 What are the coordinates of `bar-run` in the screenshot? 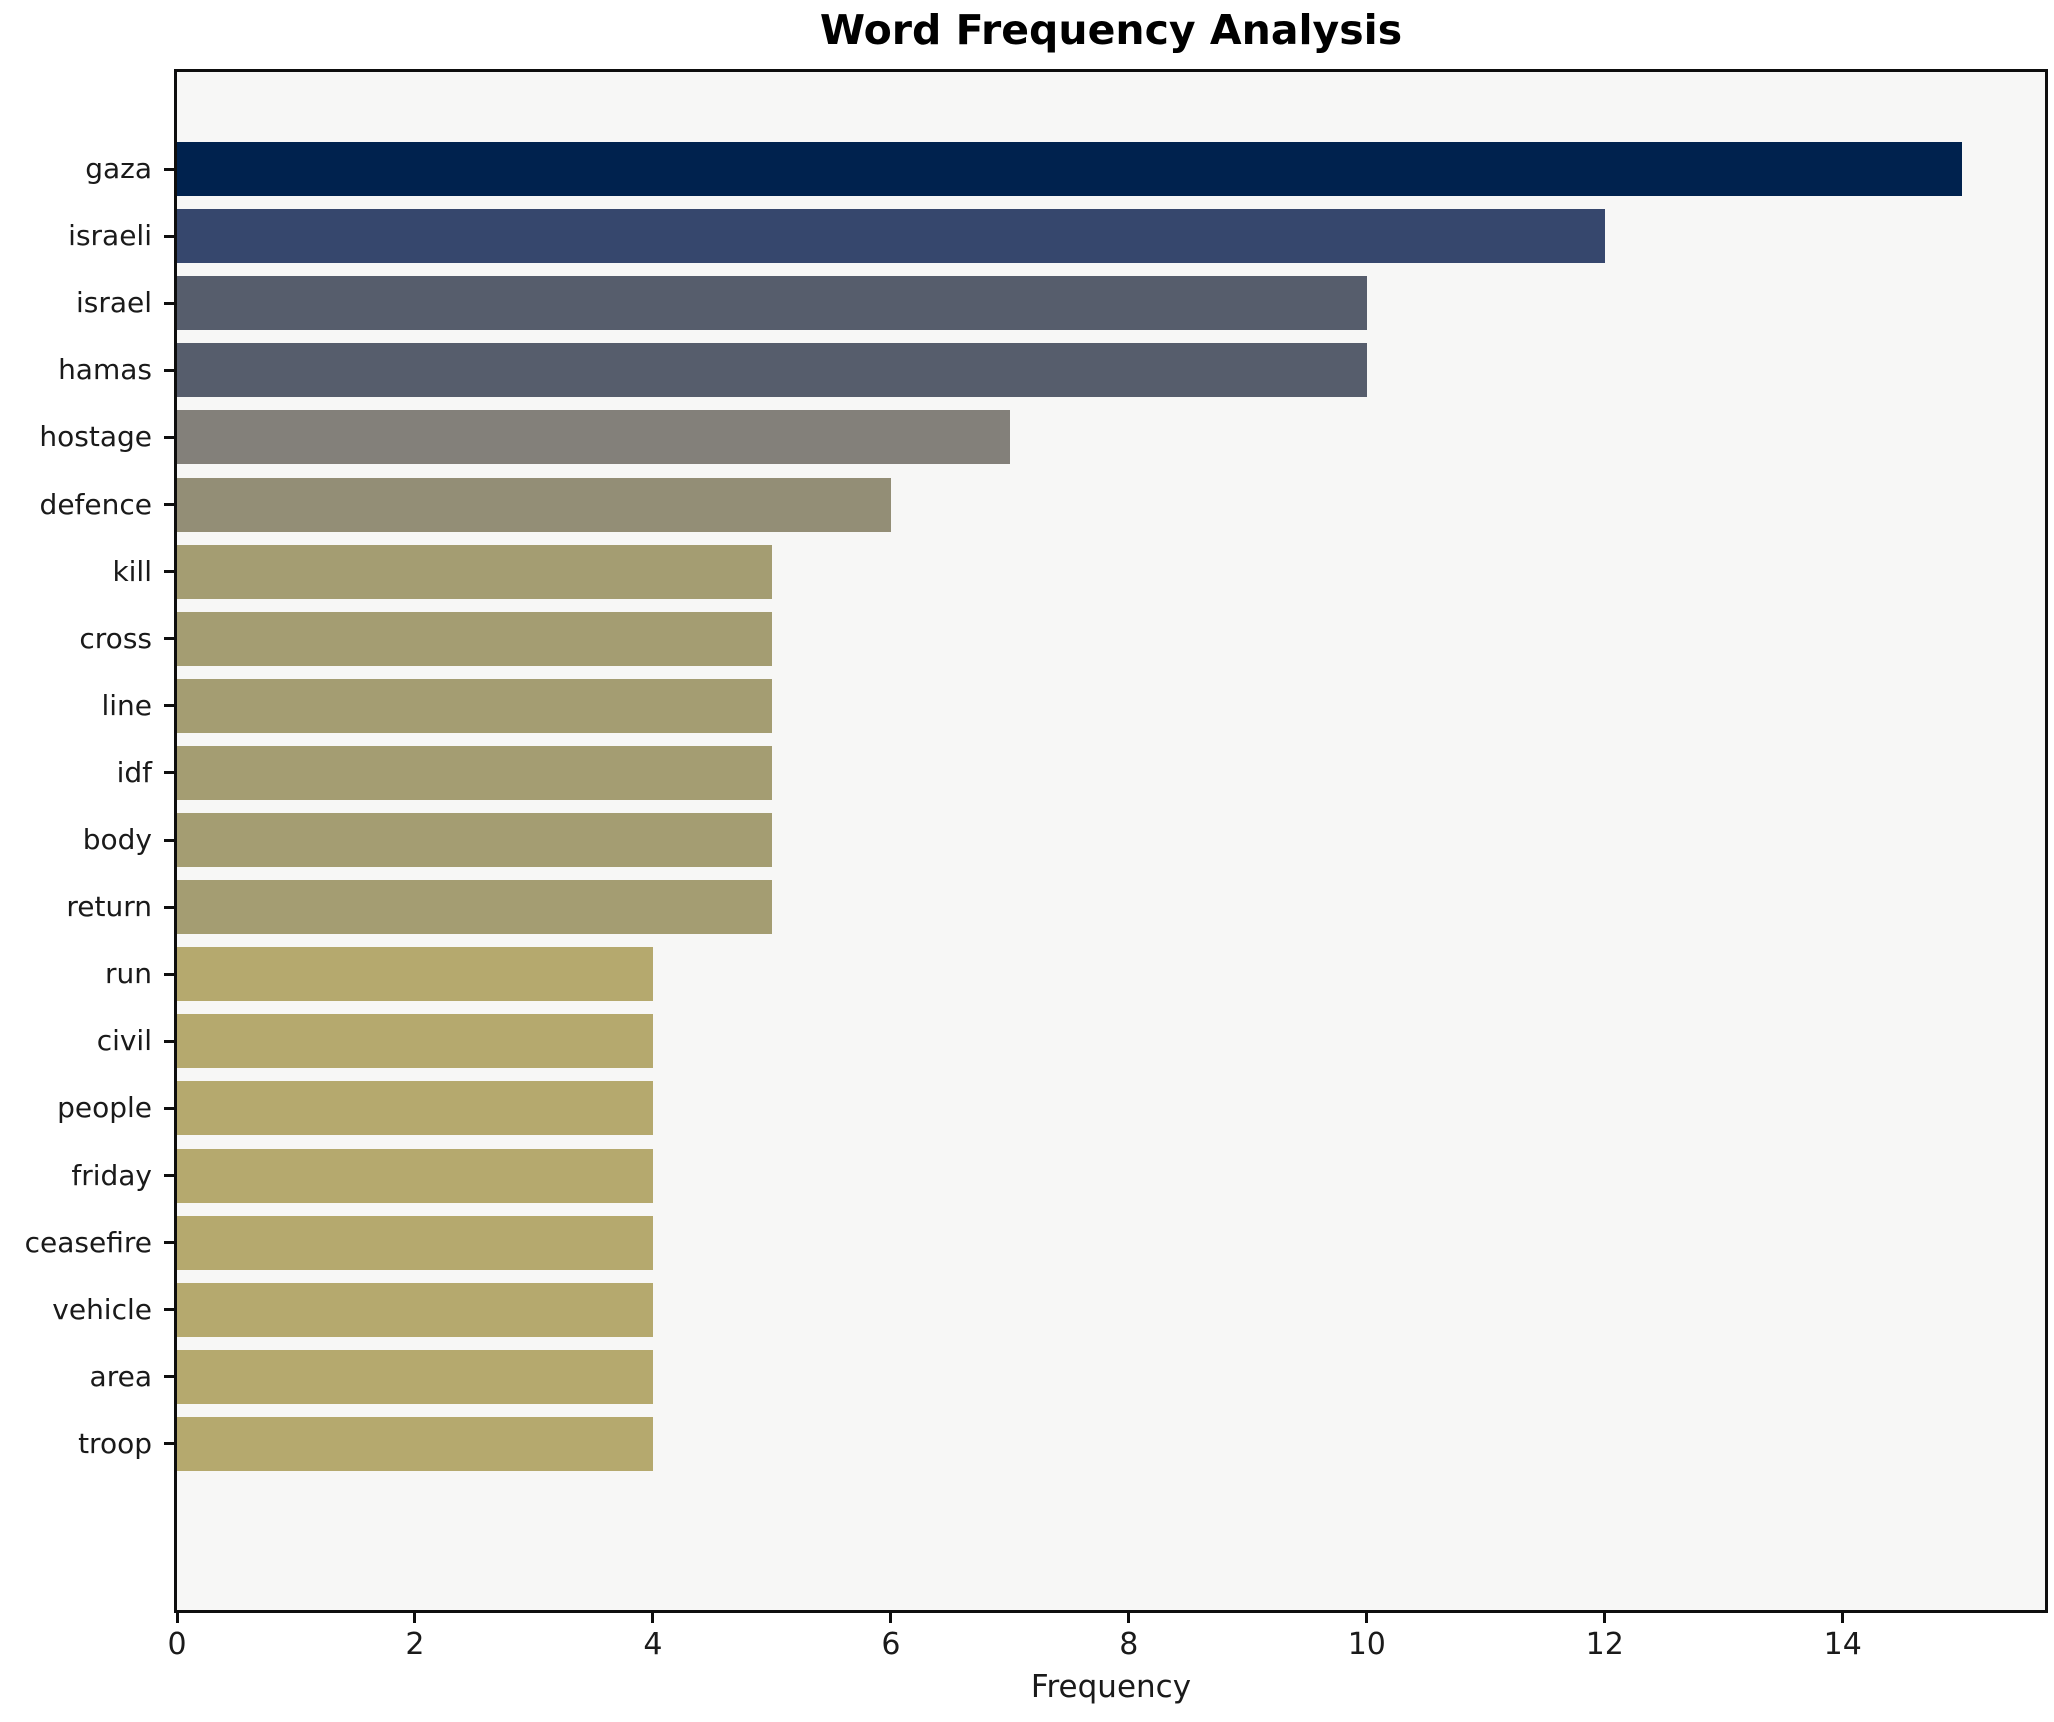 It's located at (415, 974).